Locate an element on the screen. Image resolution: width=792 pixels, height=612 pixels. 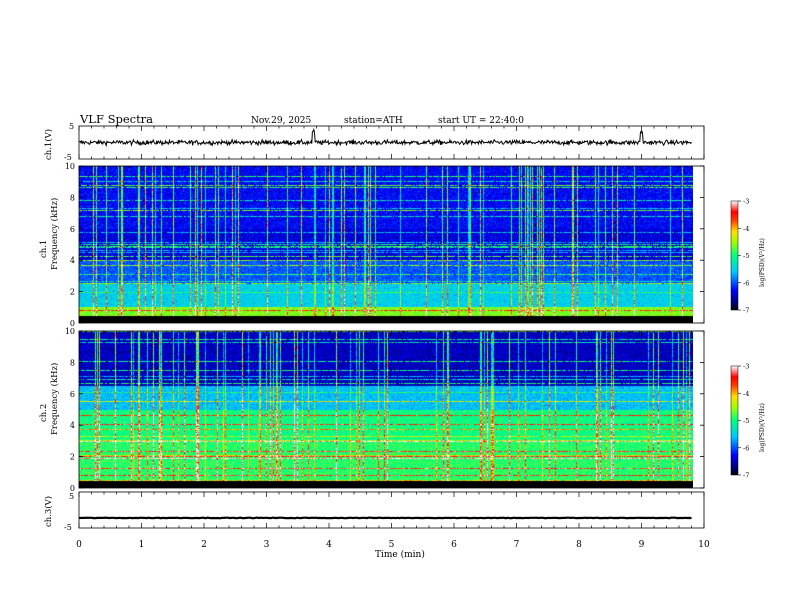
time-tick-label: 5 is located at coordinates (392, 545).